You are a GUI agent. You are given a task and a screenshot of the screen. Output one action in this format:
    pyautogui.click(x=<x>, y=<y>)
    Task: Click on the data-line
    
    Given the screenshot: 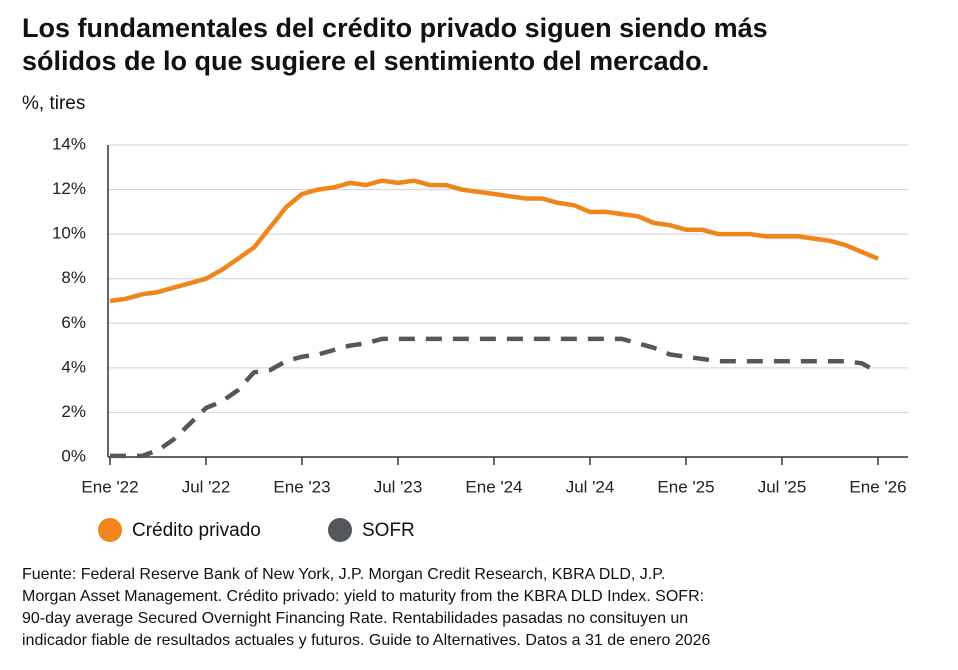 What is the action you would take?
    pyautogui.click(x=495, y=397)
    